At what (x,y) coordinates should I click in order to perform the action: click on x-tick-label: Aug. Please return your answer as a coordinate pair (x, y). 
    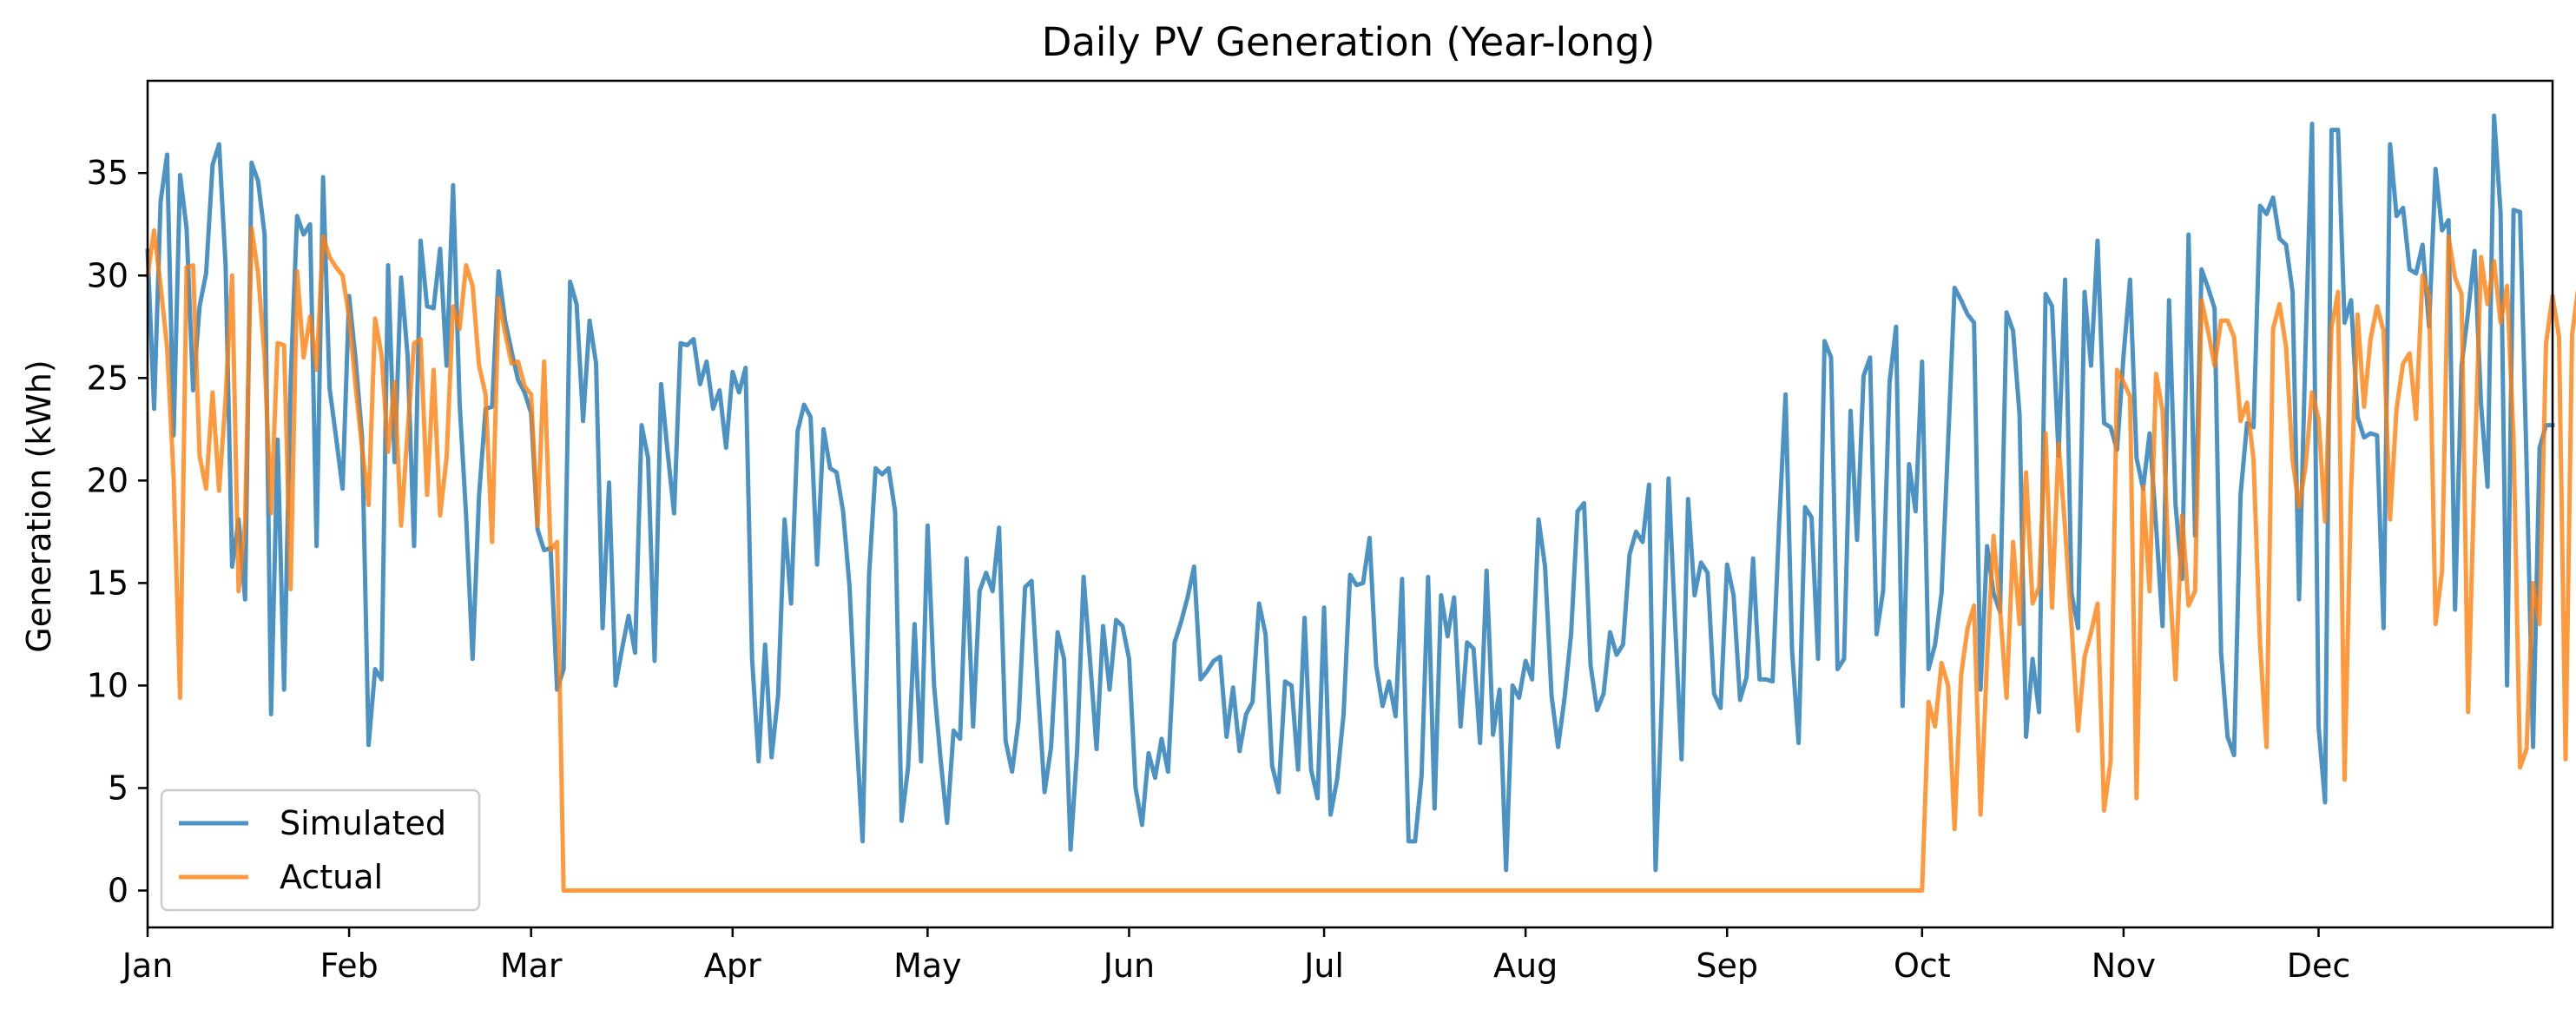
    Looking at the image, I should click on (1525, 966).